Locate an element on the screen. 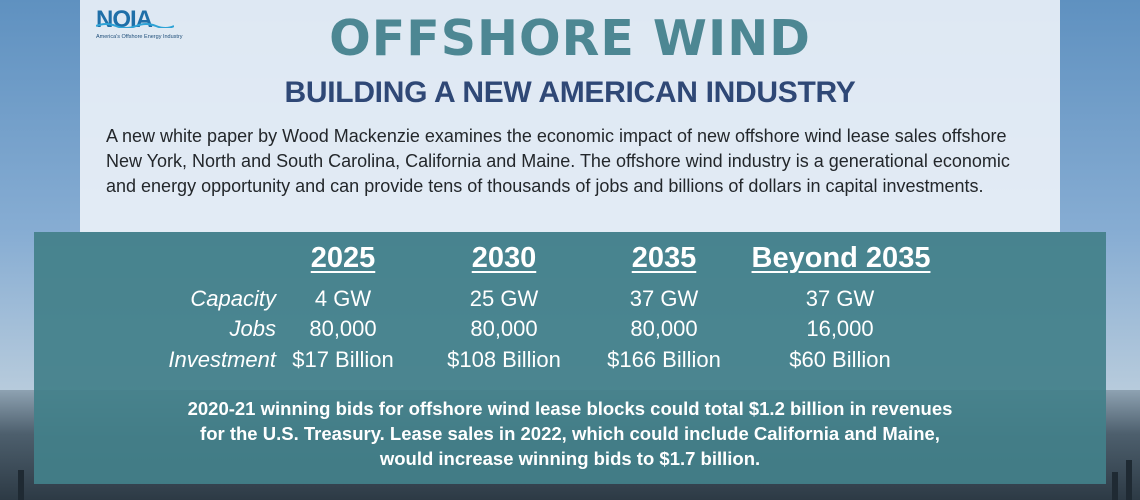 Image resolution: width=1140 pixels, height=500 pixels. column-header-beyond-2035: Beyond 2035 is located at coordinates (841, 258).